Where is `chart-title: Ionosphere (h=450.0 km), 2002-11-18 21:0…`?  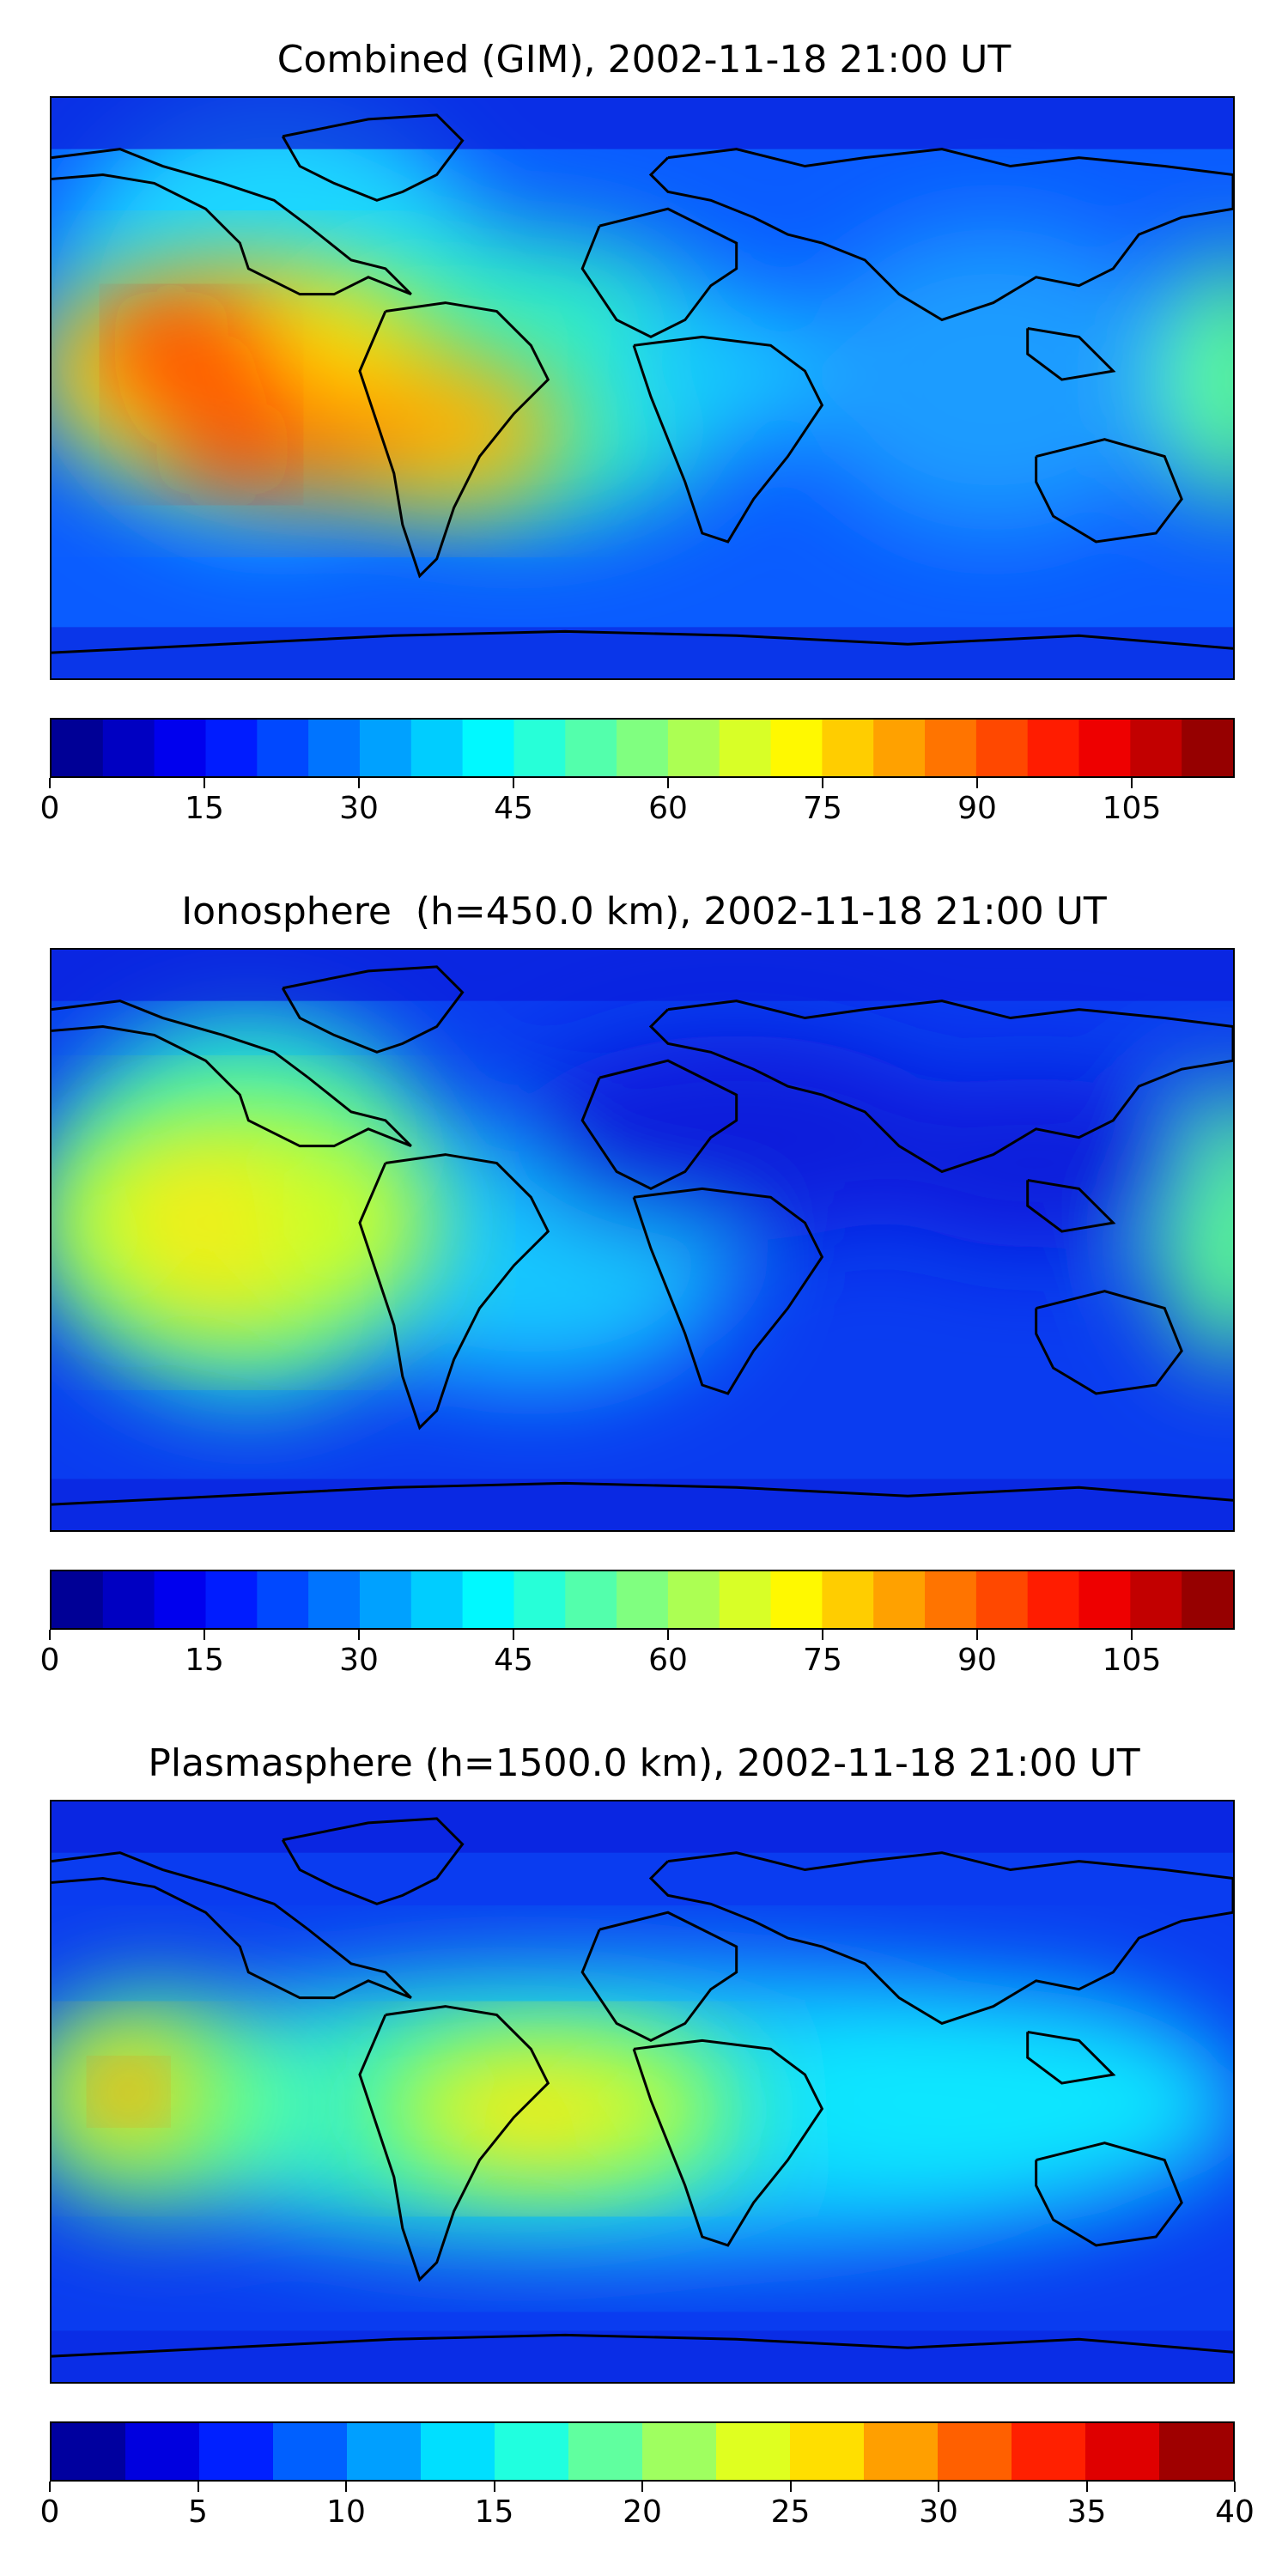 chart-title: Ionosphere (h=450.0 km), 2002-11-18 21:0… is located at coordinates (644, 911).